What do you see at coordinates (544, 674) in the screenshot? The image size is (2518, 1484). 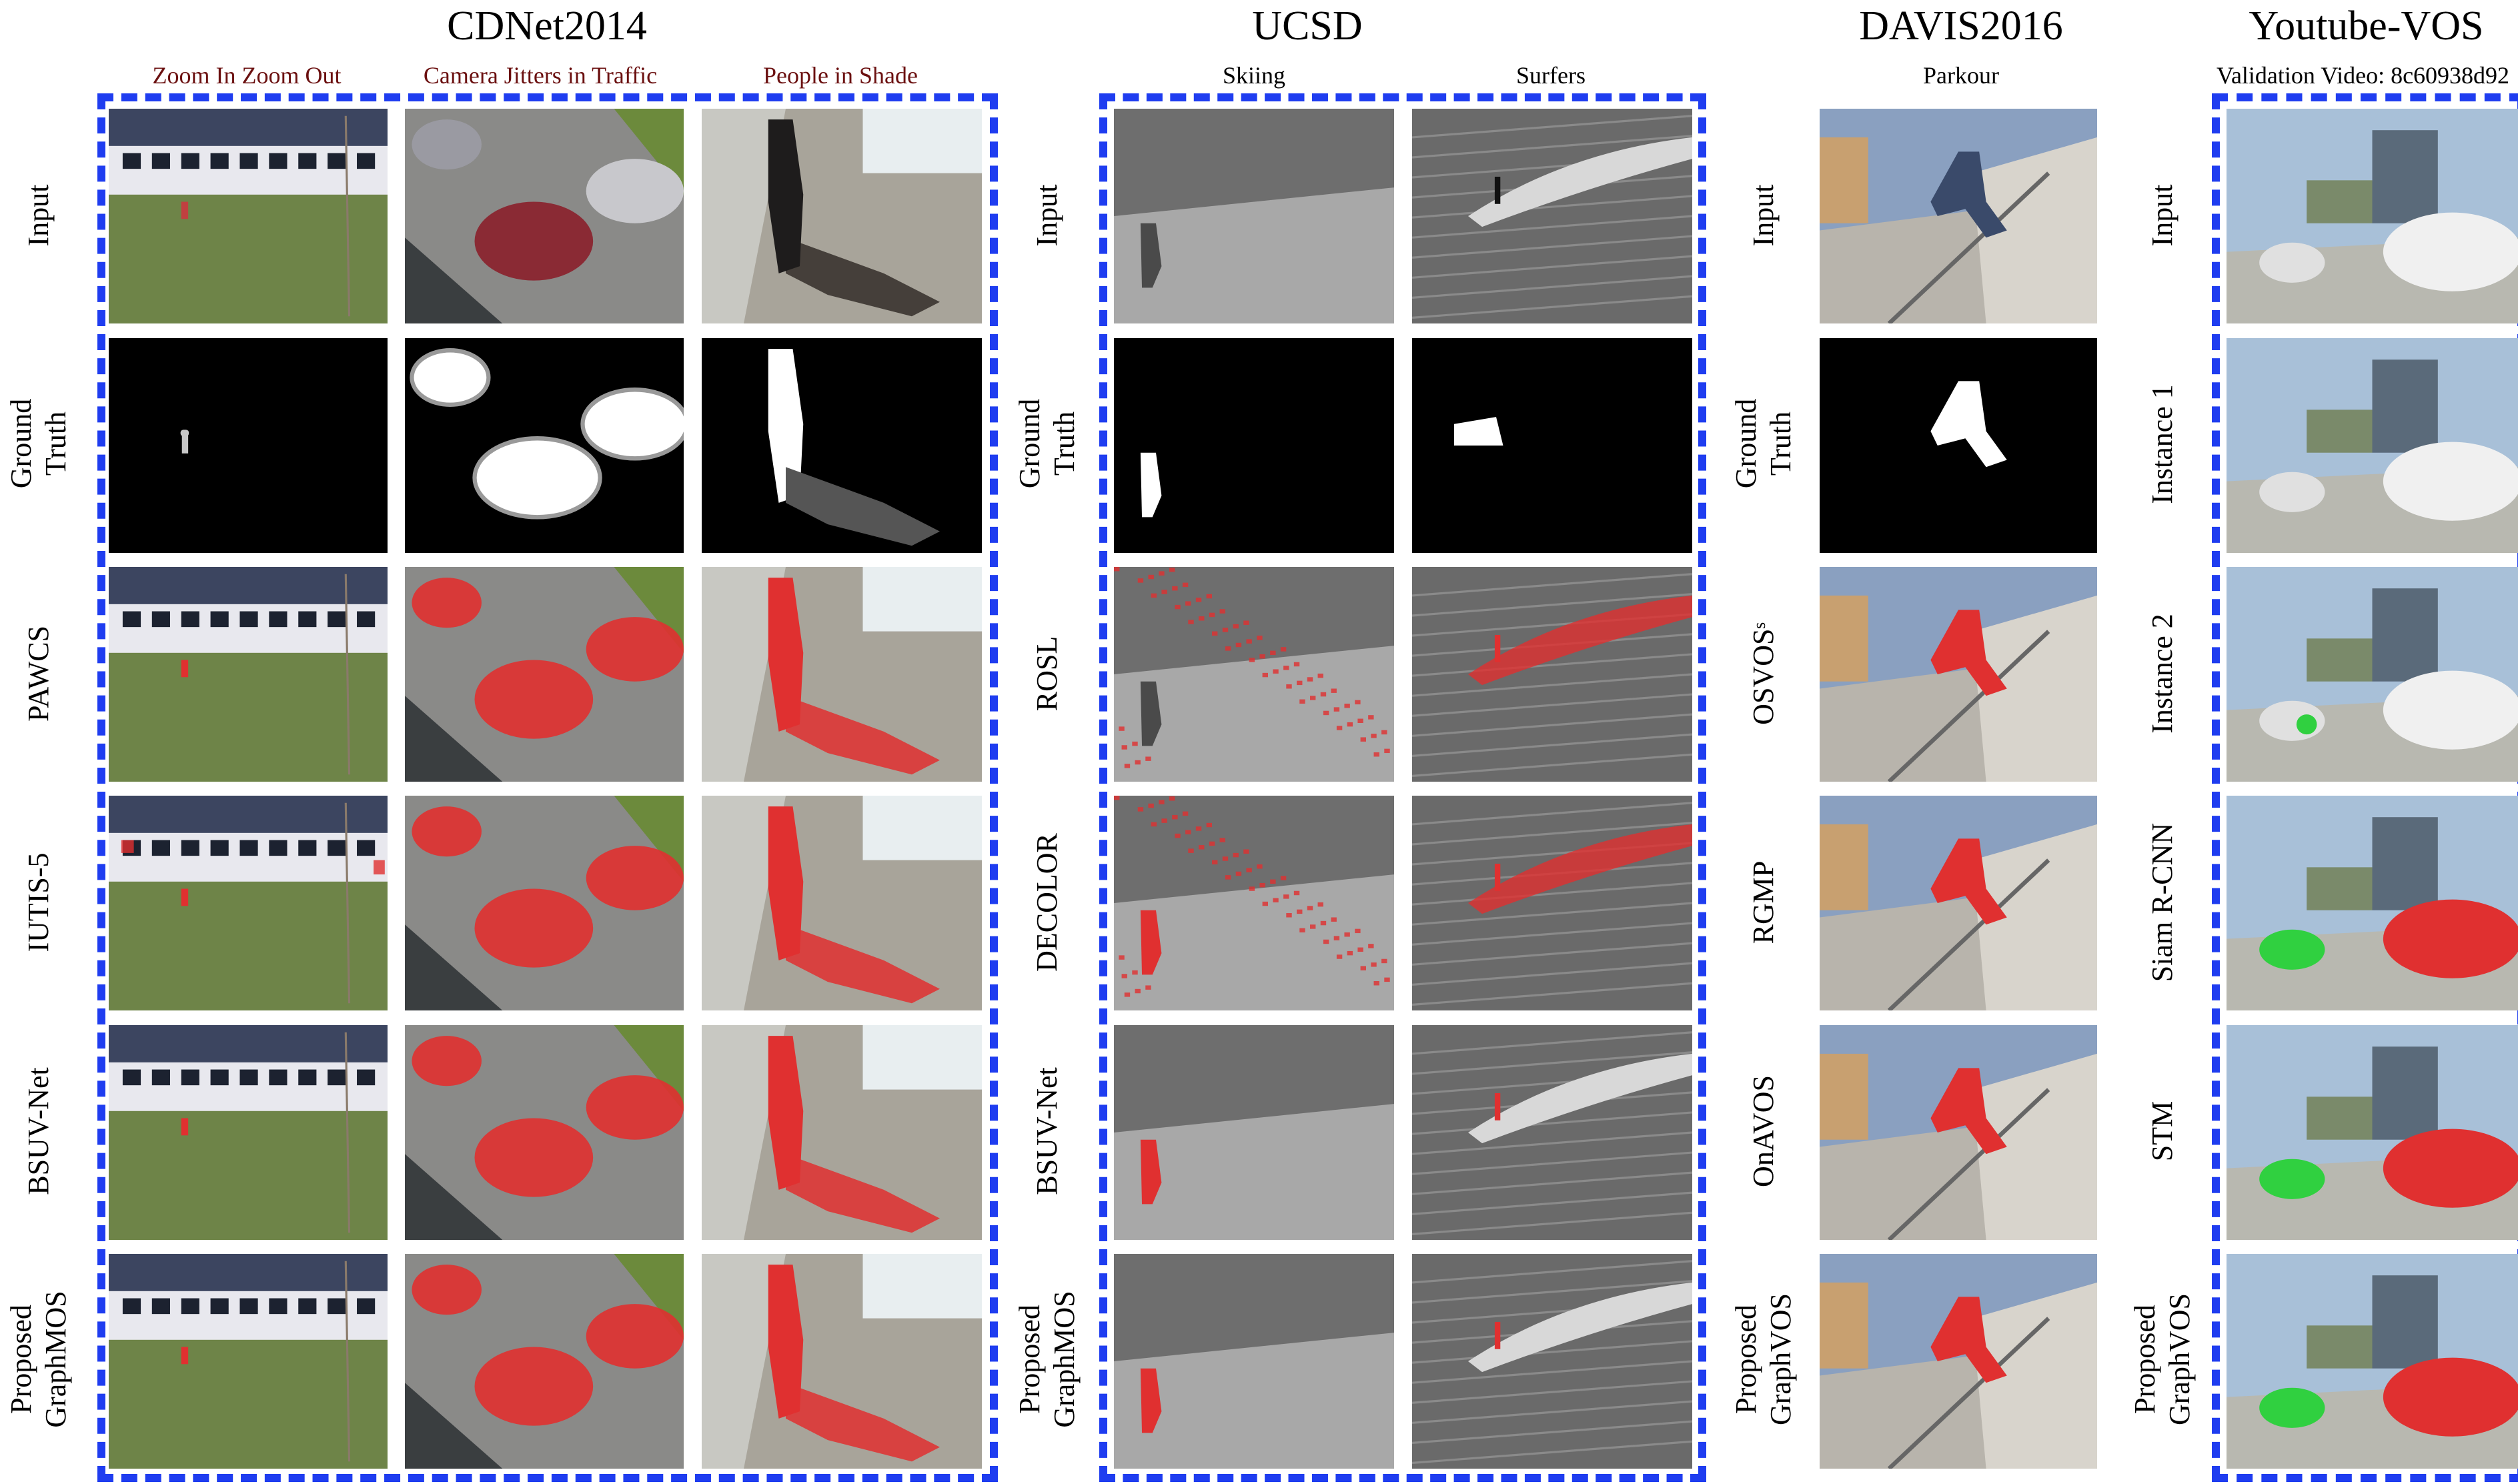 I see `jitter-m1-image` at bounding box center [544, 674].